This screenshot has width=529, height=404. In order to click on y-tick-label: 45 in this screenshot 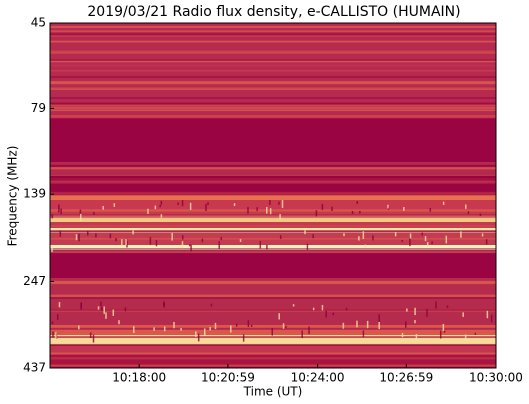, I will do `click(38, 23)`.